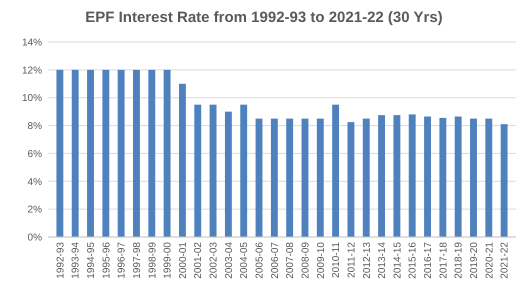 The height and width of the screenshot is (295, 528). Describe the element at coordinates (264, 17) in the screenshot. I see `chart-title: EPF Interest Rate from 1992-93 to 2021-22 (30 Yrs)` at that location.